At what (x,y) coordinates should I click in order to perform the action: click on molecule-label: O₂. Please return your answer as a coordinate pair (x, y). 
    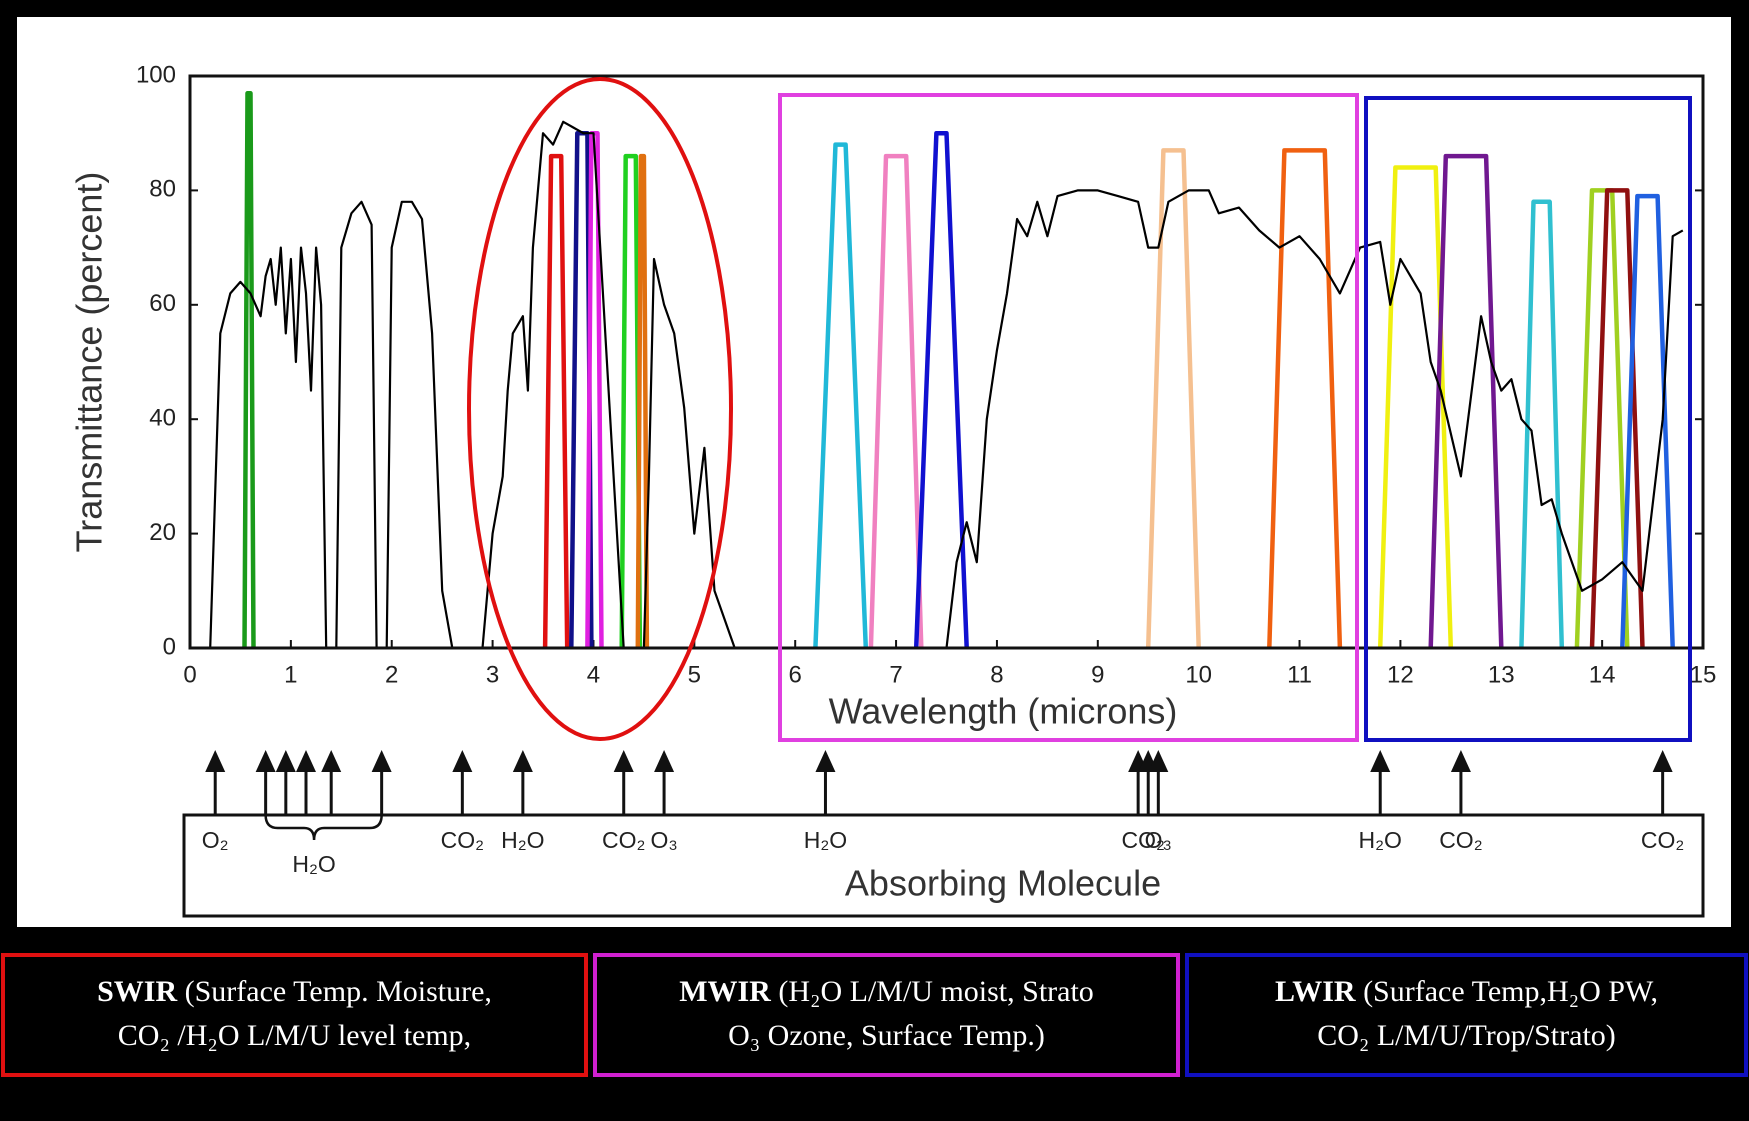
    Looking at the image, I should click on (215, 840).